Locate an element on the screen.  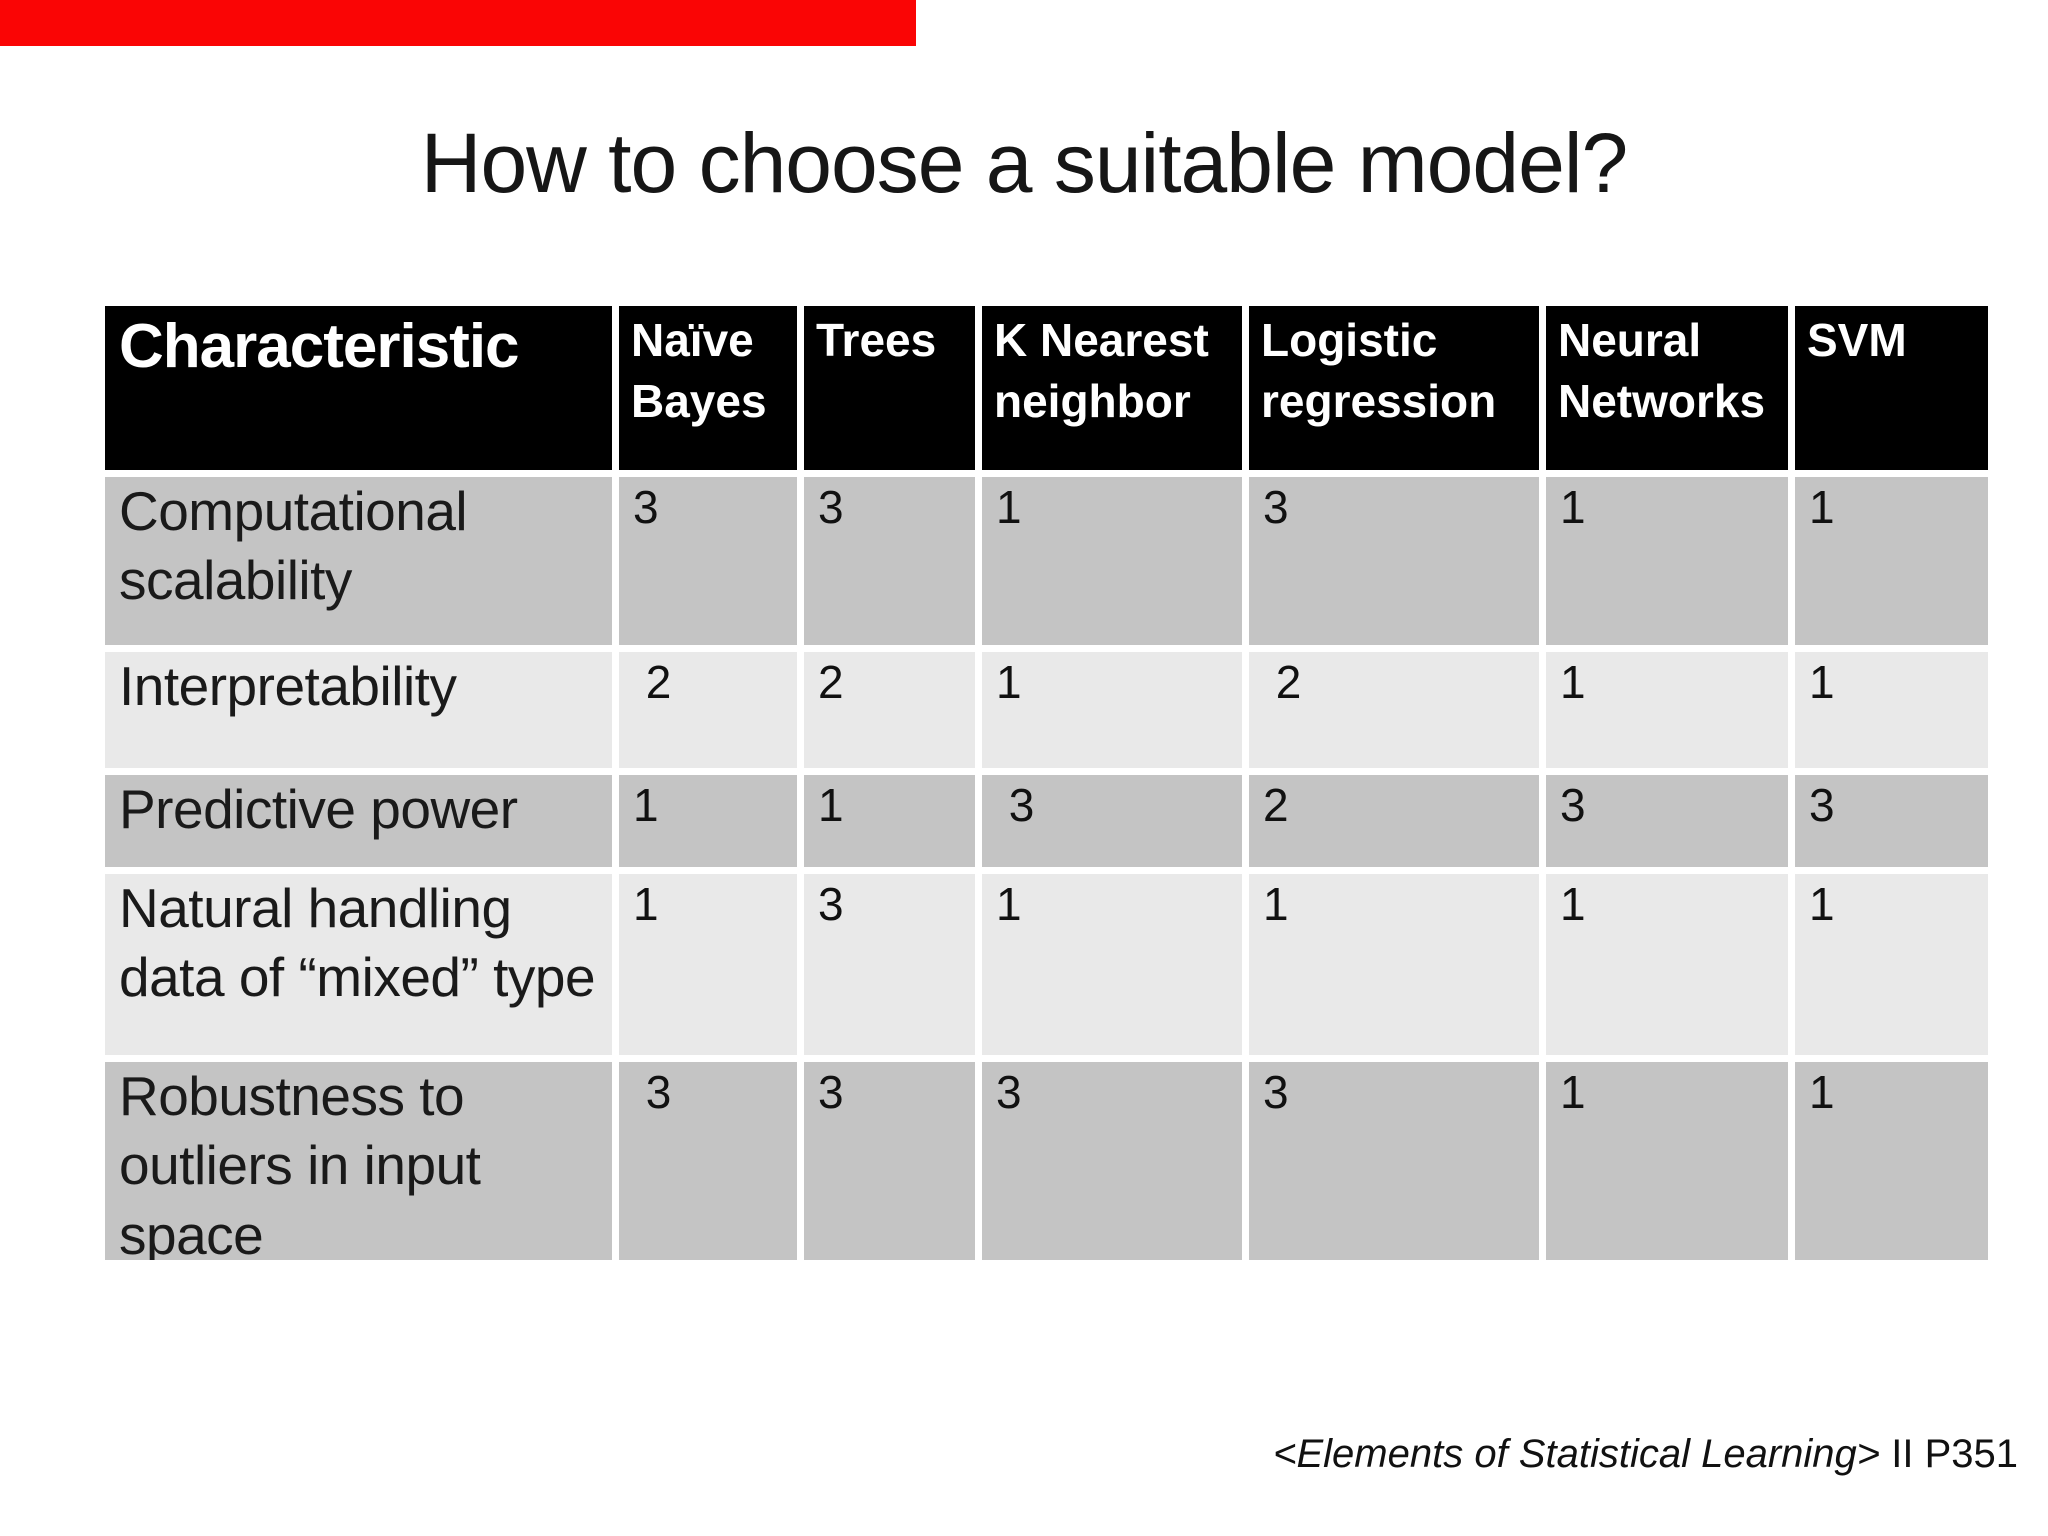
row-label: Robustness to outliers in input space is located at coordinates (358, 1161).